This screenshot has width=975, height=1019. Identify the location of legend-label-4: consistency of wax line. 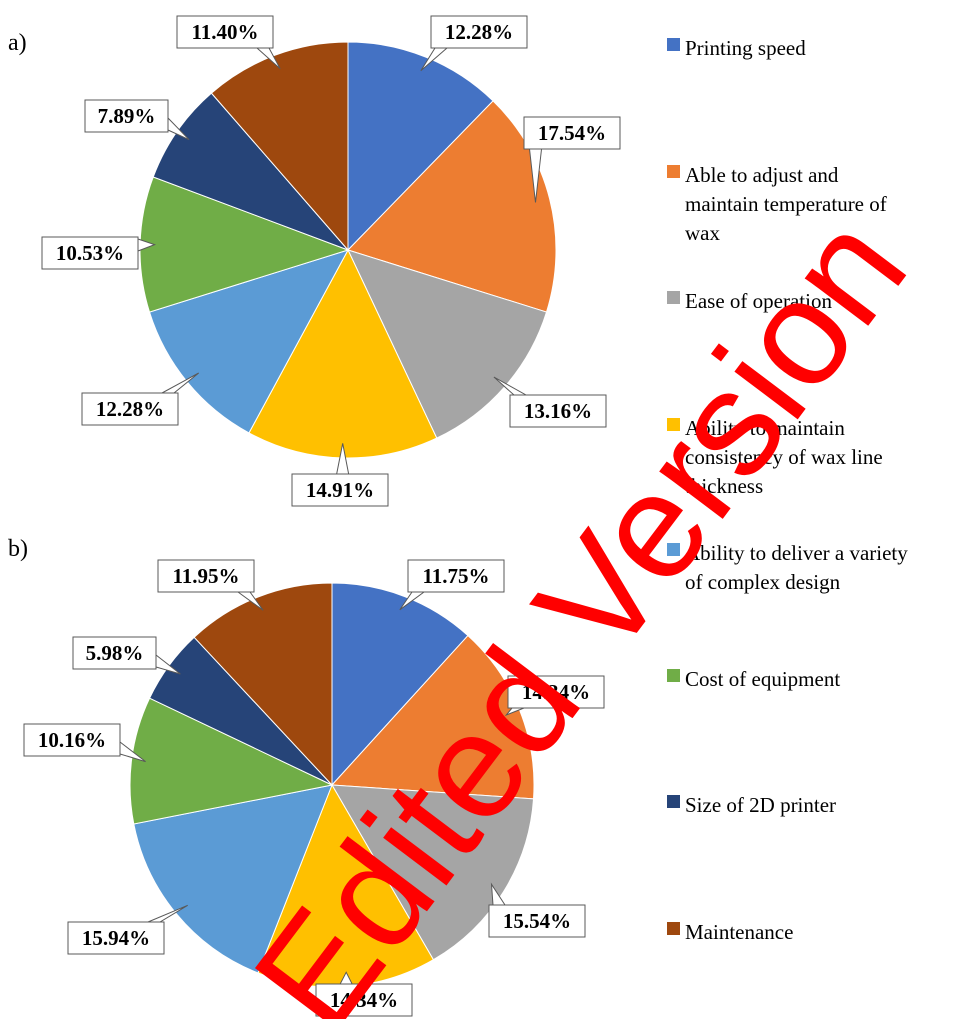
(784, 457).